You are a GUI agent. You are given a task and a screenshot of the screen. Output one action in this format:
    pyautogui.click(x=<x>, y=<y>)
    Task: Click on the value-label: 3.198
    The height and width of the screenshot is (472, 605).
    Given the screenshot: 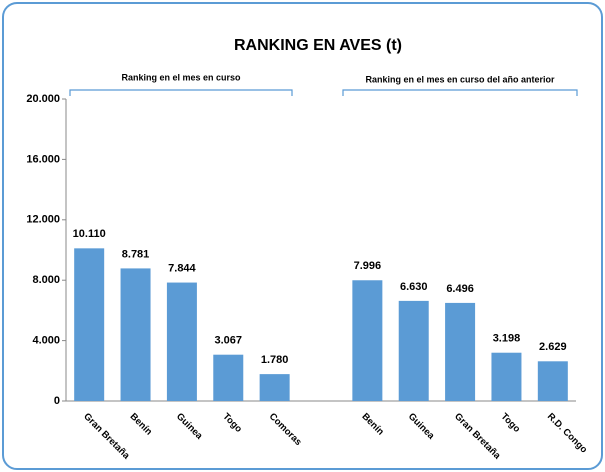 What is the action you would take?
    pyautogui.click(x=507, y=339)
    